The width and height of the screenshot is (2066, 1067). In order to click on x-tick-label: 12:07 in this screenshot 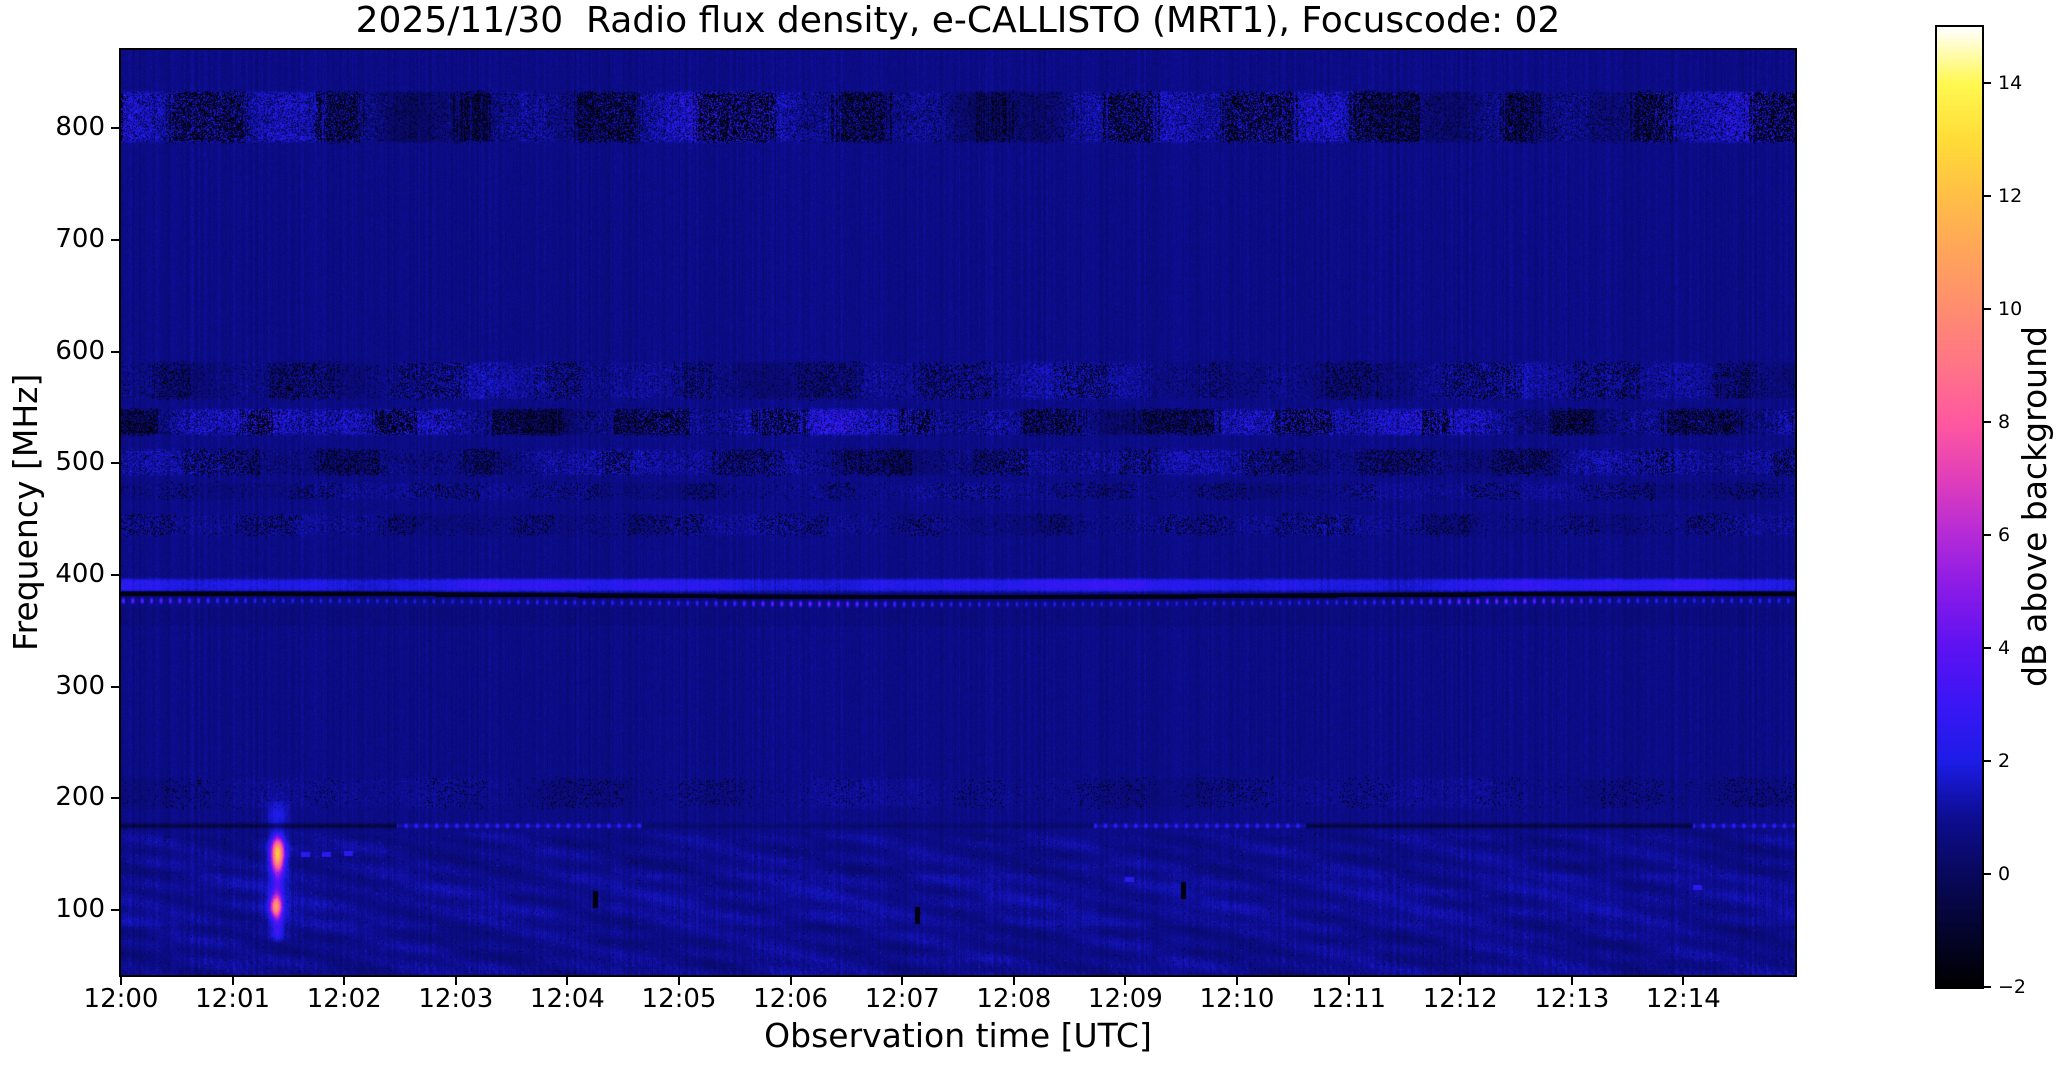, I will do `click(902, 999)`.